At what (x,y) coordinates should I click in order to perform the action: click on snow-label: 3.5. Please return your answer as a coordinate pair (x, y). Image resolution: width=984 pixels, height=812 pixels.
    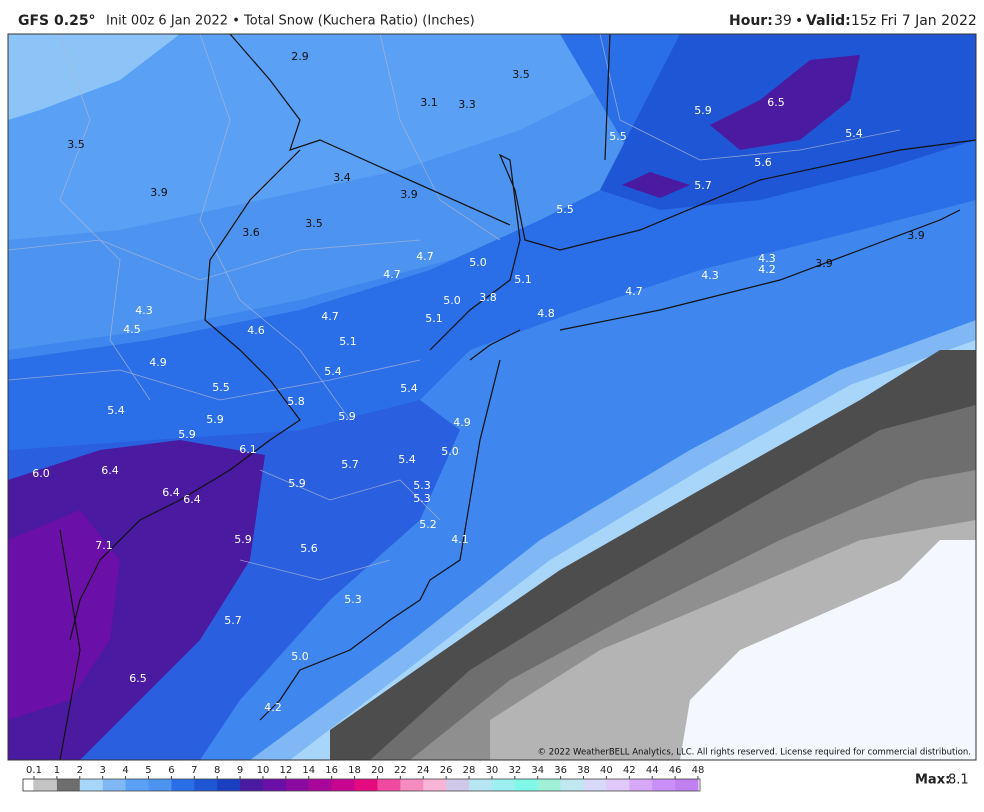
    Looking at the image, I should click on (314, 223).